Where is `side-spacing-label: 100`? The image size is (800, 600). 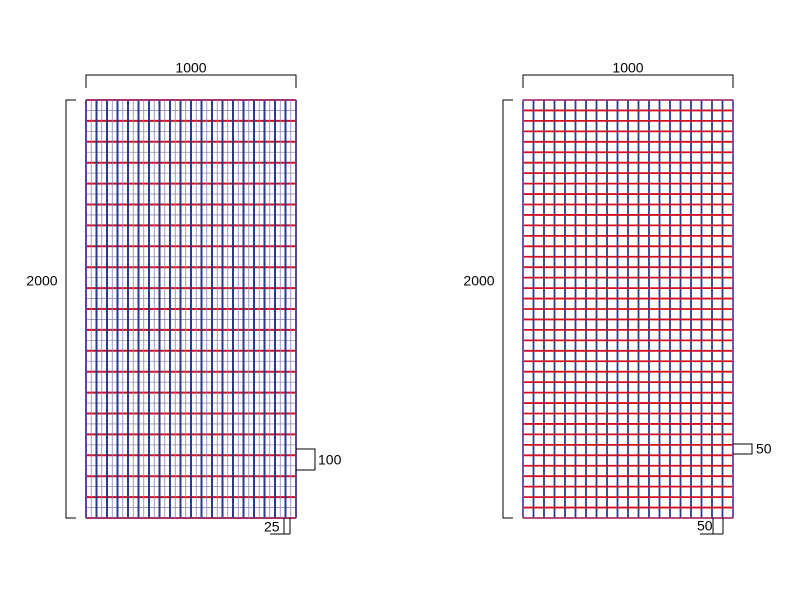 side-spacing-label: 100 is located at coordinates (330, 460).